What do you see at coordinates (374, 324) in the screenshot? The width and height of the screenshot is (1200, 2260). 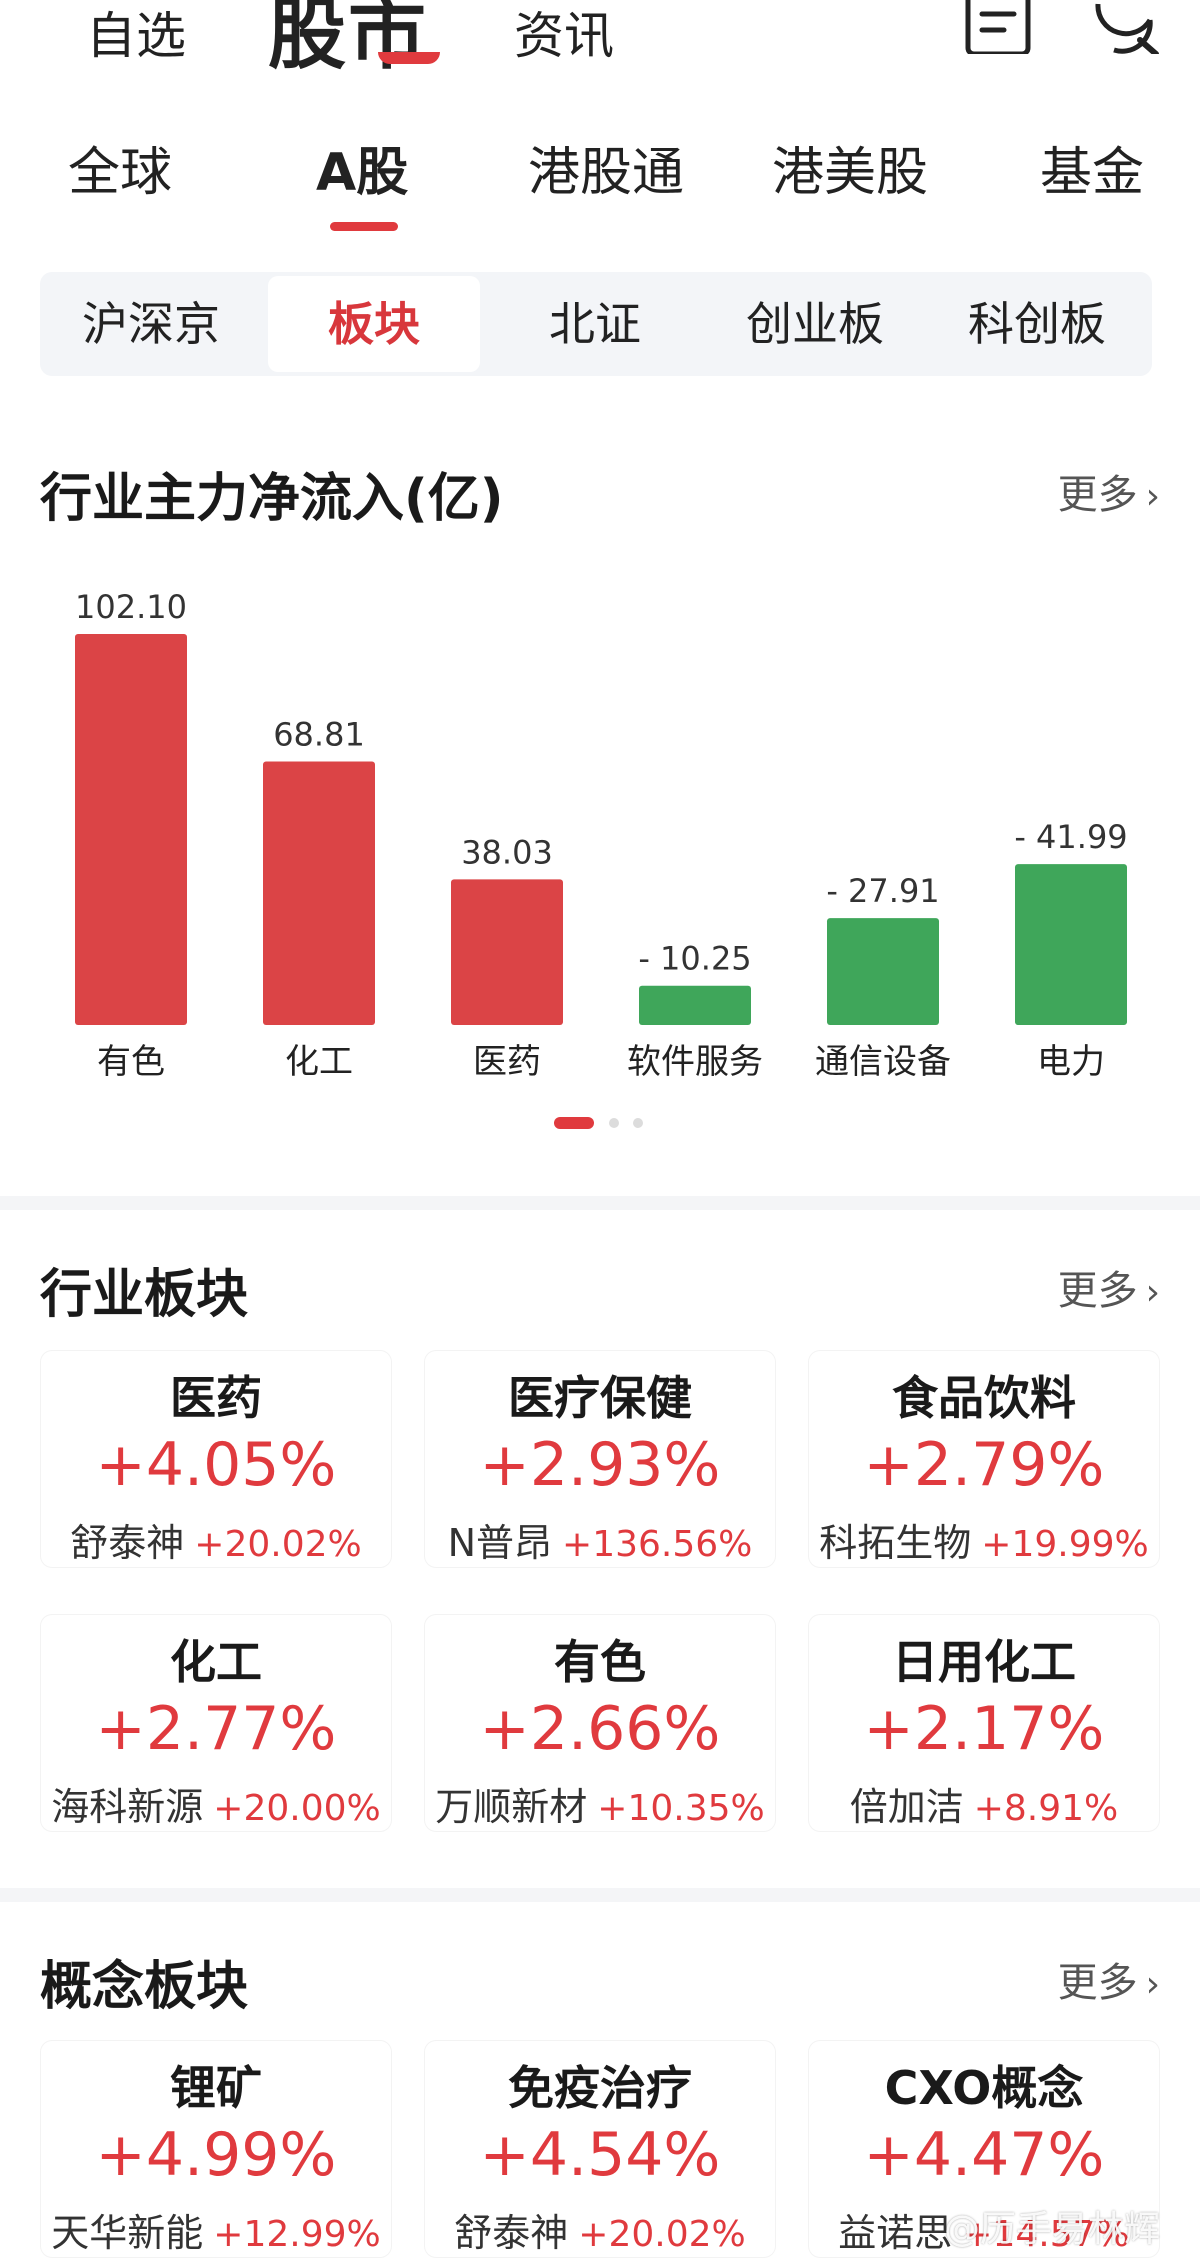 I see `segment-sectors: 板块` at bounding box center [374, 324].